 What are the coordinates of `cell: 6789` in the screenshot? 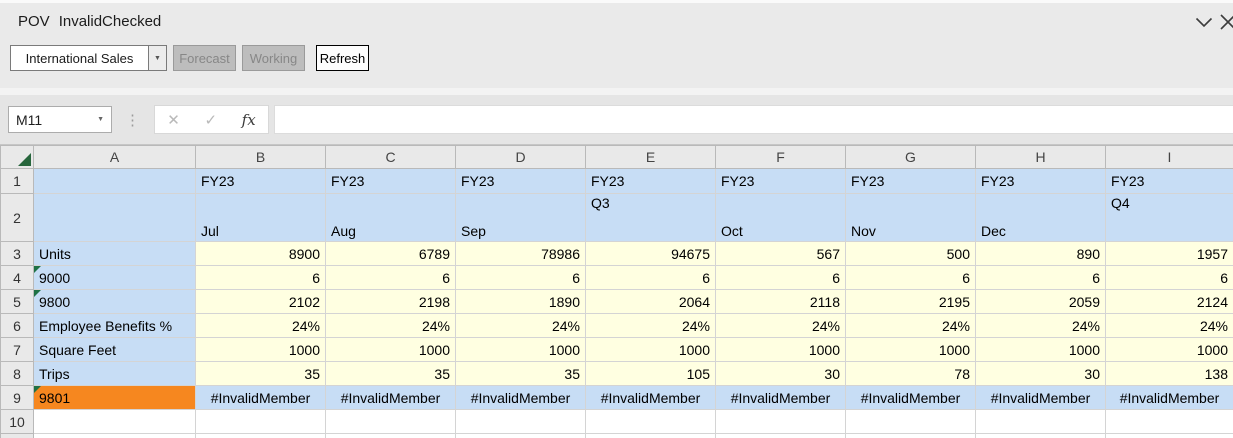 It's located at (390, 253).